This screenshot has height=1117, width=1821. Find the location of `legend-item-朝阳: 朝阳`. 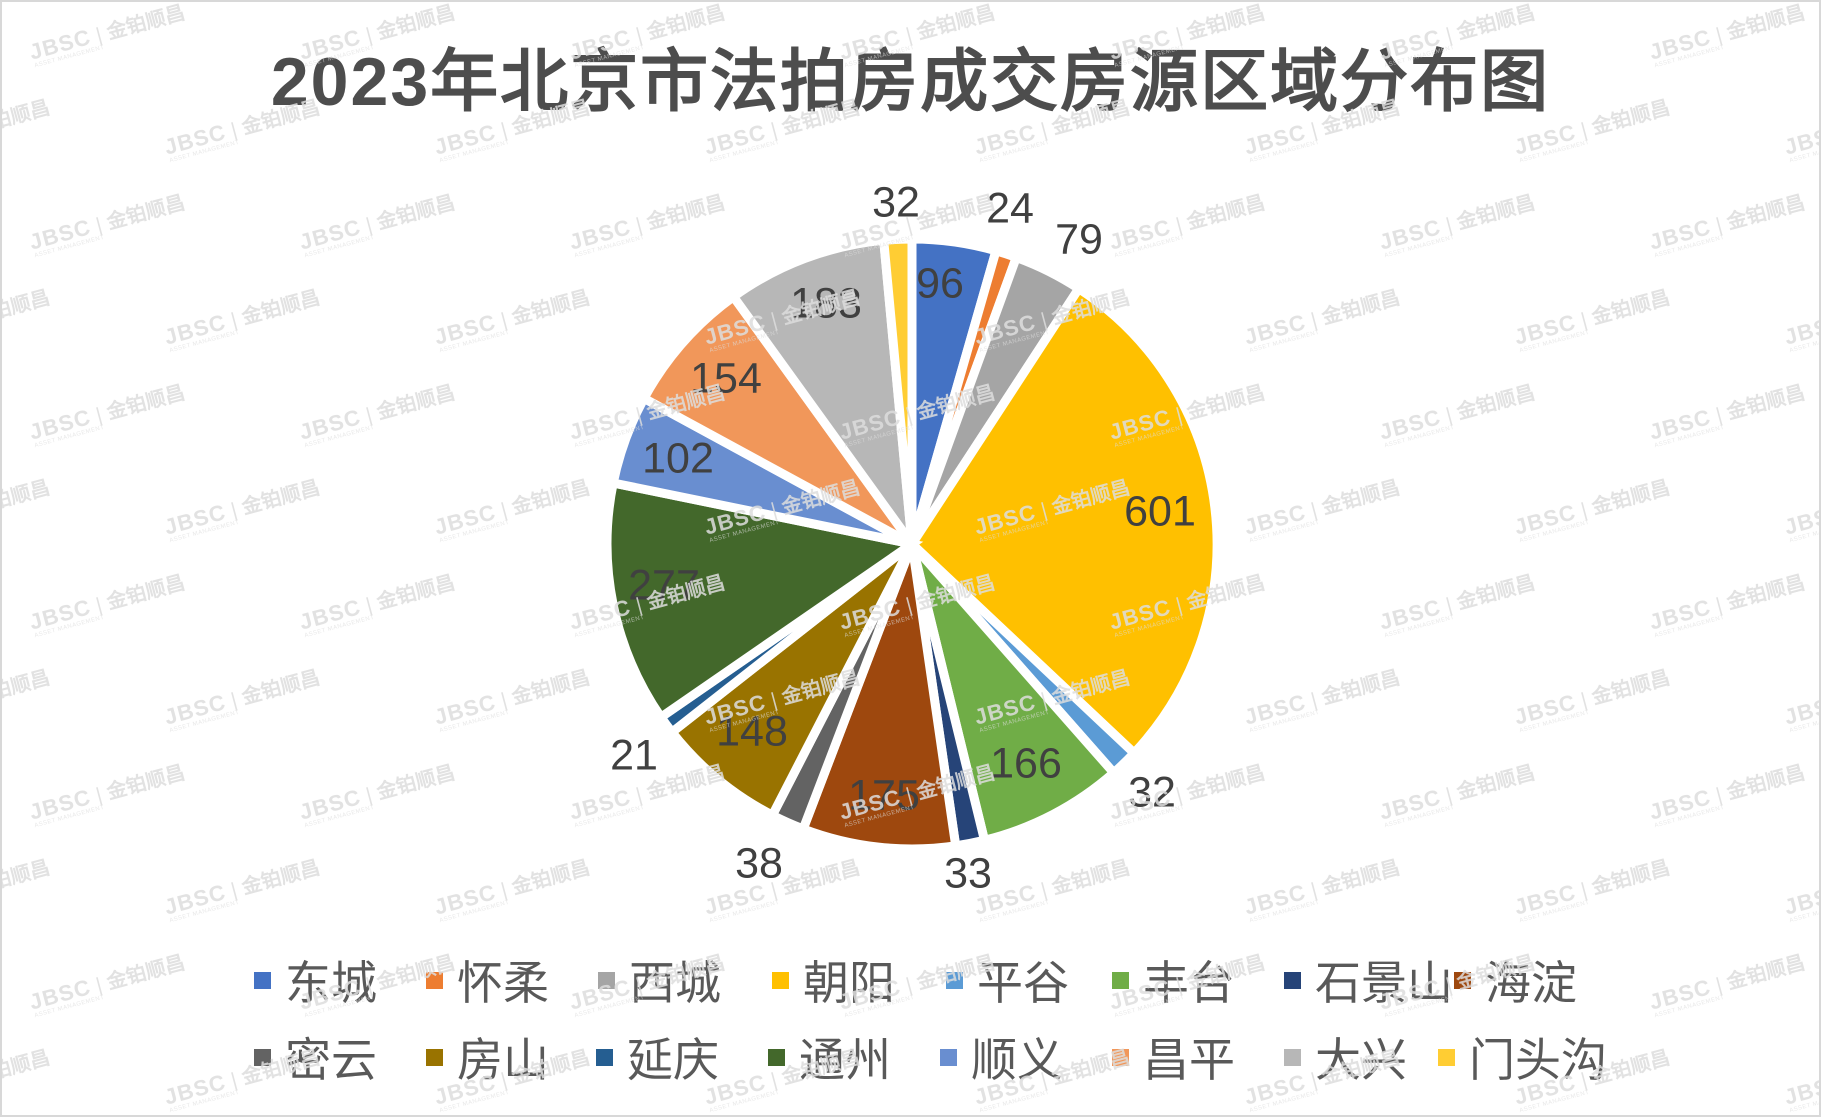

legend-item-朝阳: 朝阳 is located at coordinates (833, 980).